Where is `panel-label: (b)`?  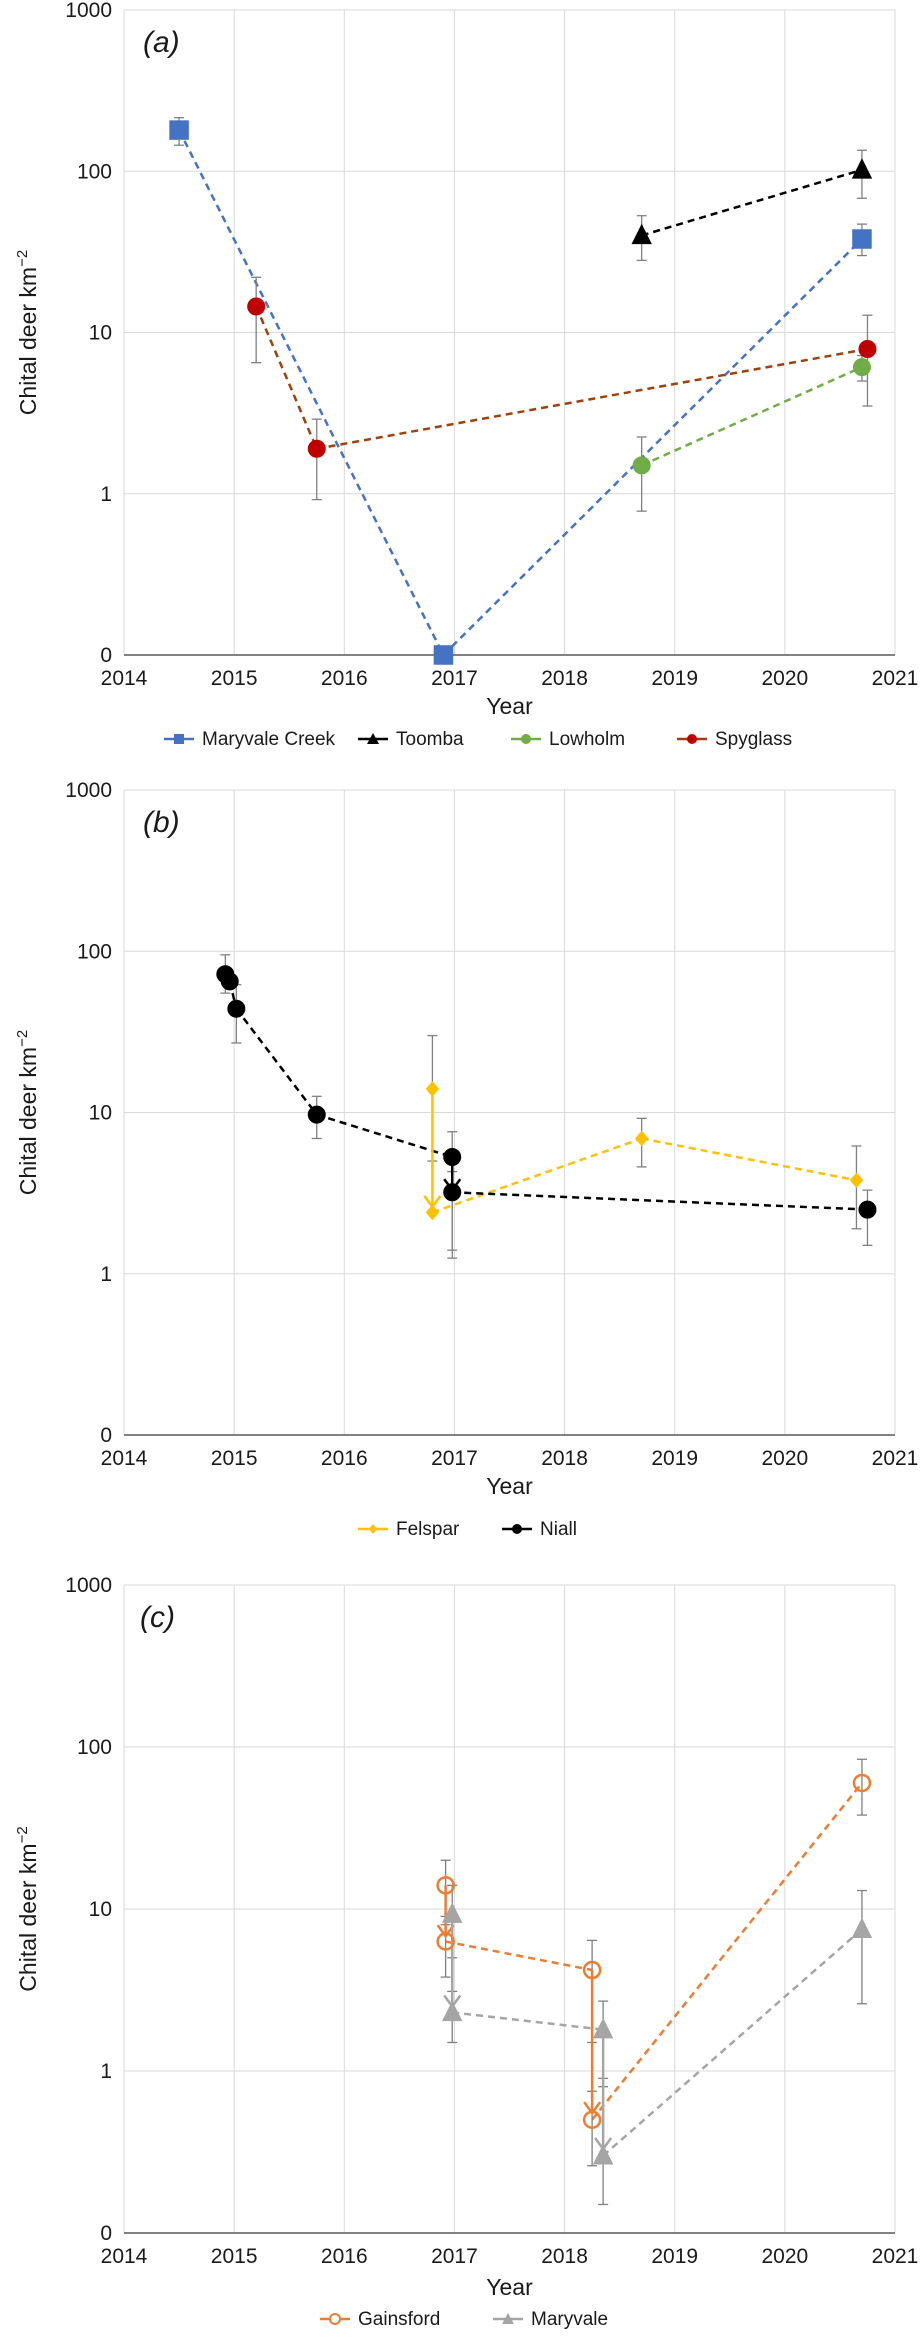
panel-label: (b) is located at coordinates (161, 822).